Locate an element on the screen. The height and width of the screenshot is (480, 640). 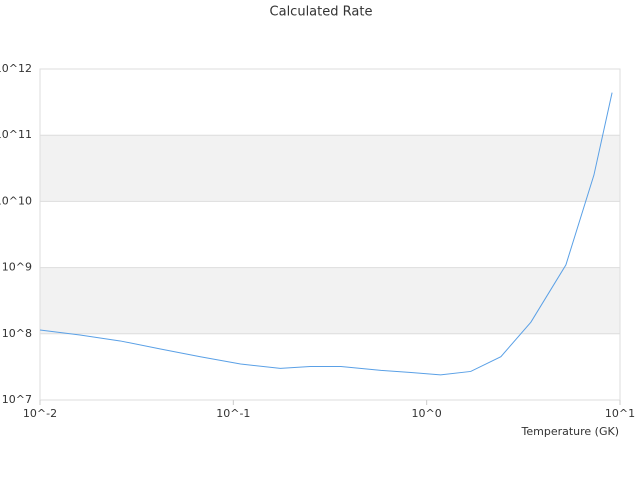
y-tick-label: 10^8 is located at coordinates (17, 333).